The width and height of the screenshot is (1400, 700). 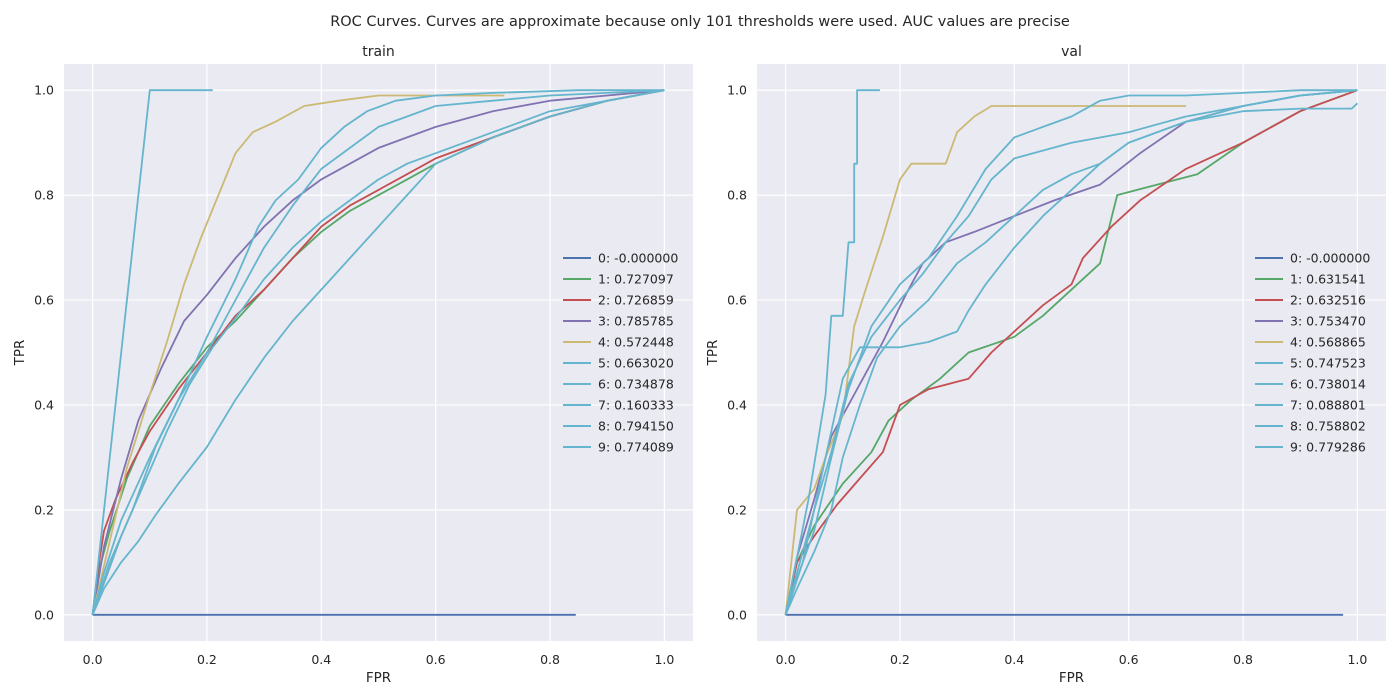 What do you see at coordinates (636, 384) in the screenshot?
I see `legend-label: 6: 0.734878` at bounding box center [636, 384].